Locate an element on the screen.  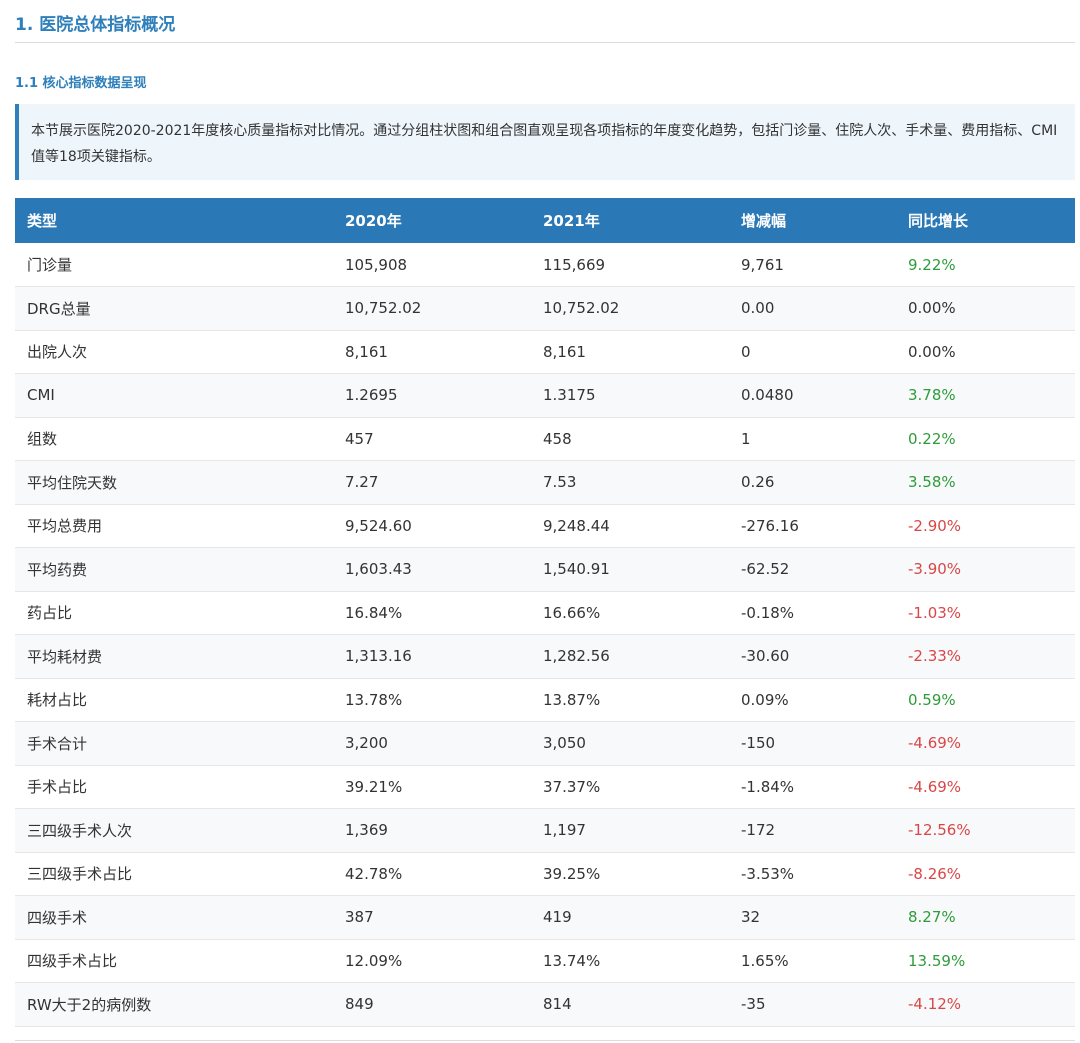
header-yoy: 同比增长 is located at coordinates (938, 221).